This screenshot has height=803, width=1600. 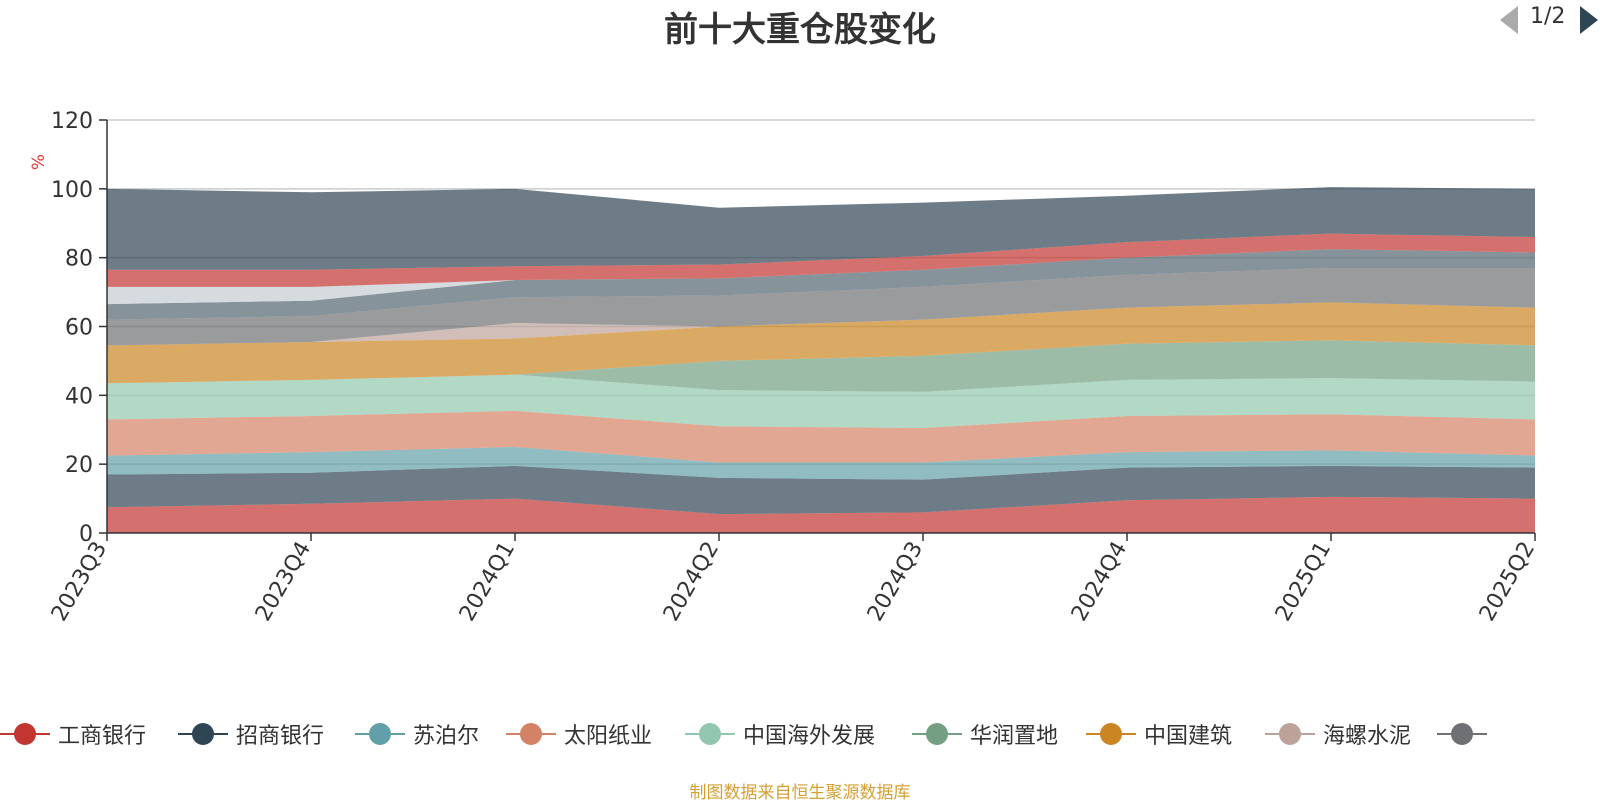 I want to click on y-tick-label: 80, so click(x=79, y=259).